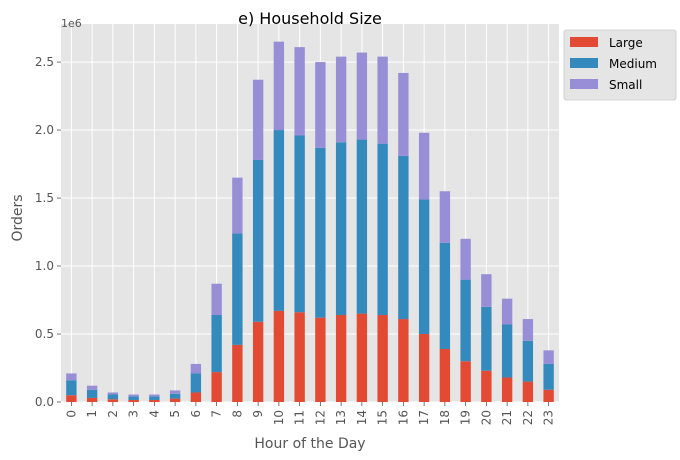 The height and width of the screenshot is (460, 680). I want to click on x-tick-label: 23, so click(549, 417).